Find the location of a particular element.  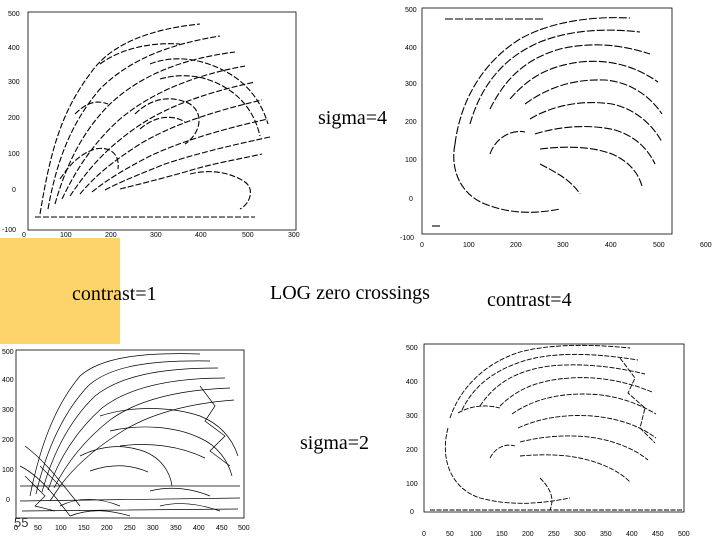

center-title: LOG zero crossings is located at coordinates (350, 293).